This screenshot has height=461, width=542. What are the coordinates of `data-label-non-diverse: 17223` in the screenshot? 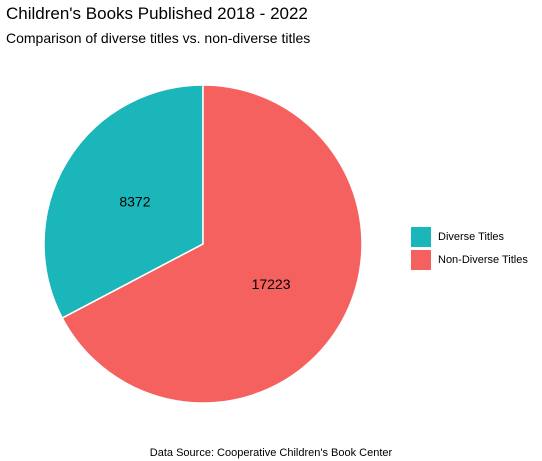 It's located at (271, 284).